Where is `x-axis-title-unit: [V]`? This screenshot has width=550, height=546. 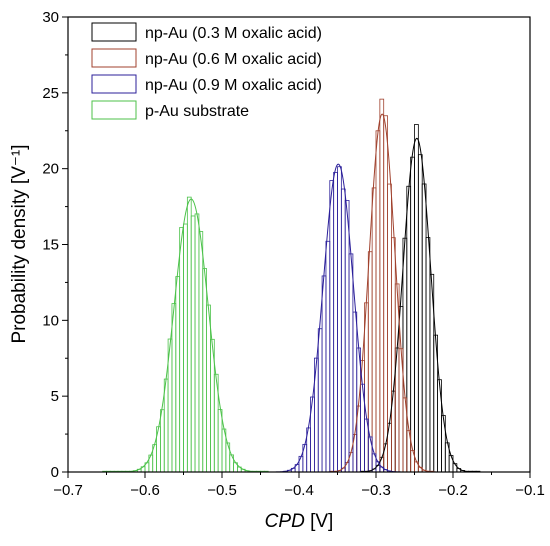 x-axis-title-unit: [V] is located at coordinates (319, 521).